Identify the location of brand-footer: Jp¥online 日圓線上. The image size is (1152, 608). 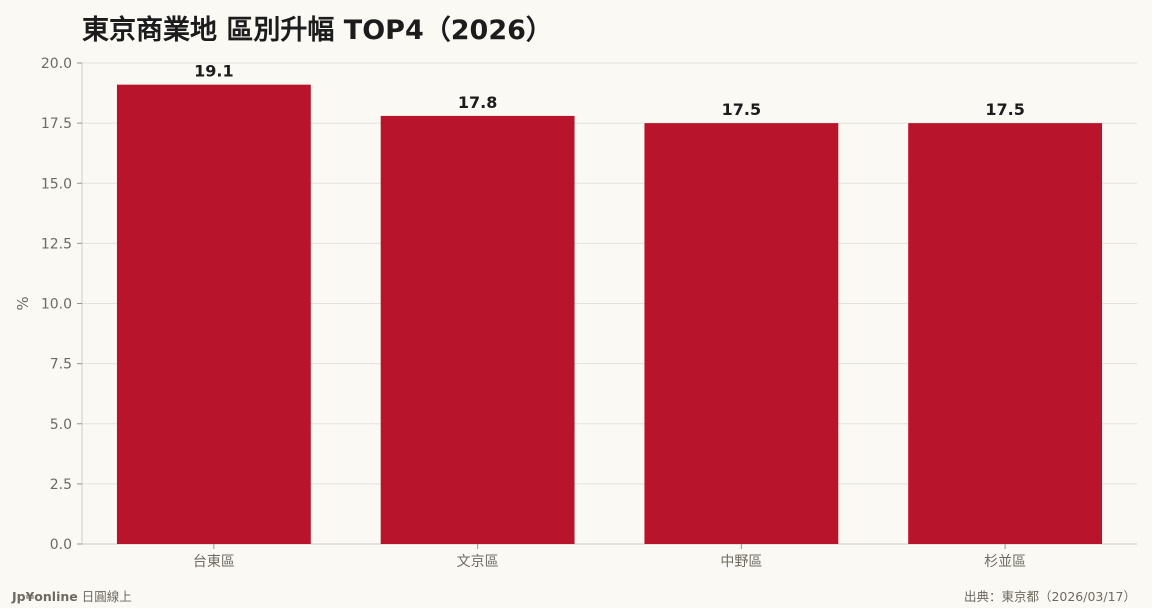
(72, 595).